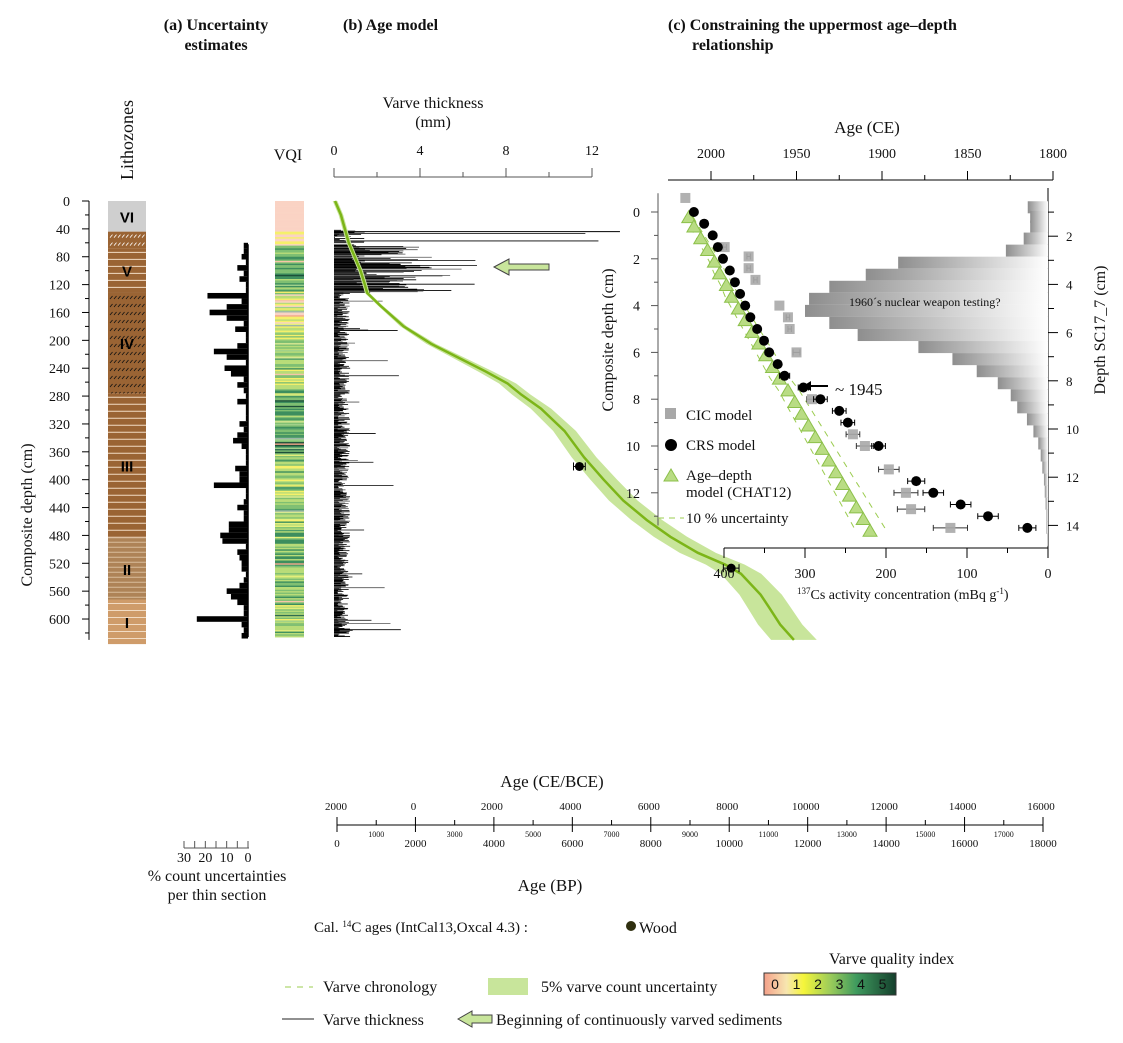 The height and width of the screenshot is (1043, 1123). I want to click on lithozone-I, so click(127, 622).